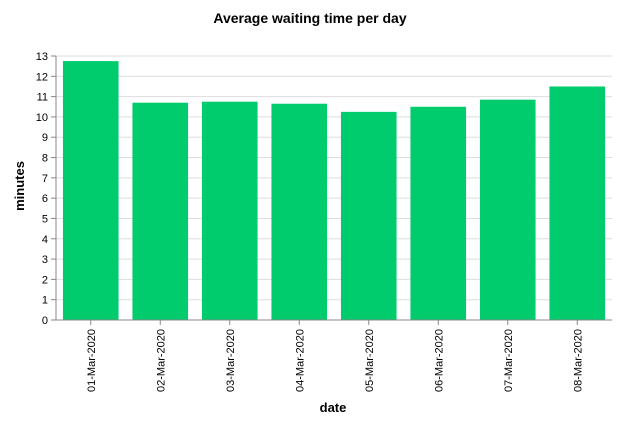 Image resolution: width=620 pixels, height=429 pixels. I want to click on y-tick-label: 2, so click(45, 280).